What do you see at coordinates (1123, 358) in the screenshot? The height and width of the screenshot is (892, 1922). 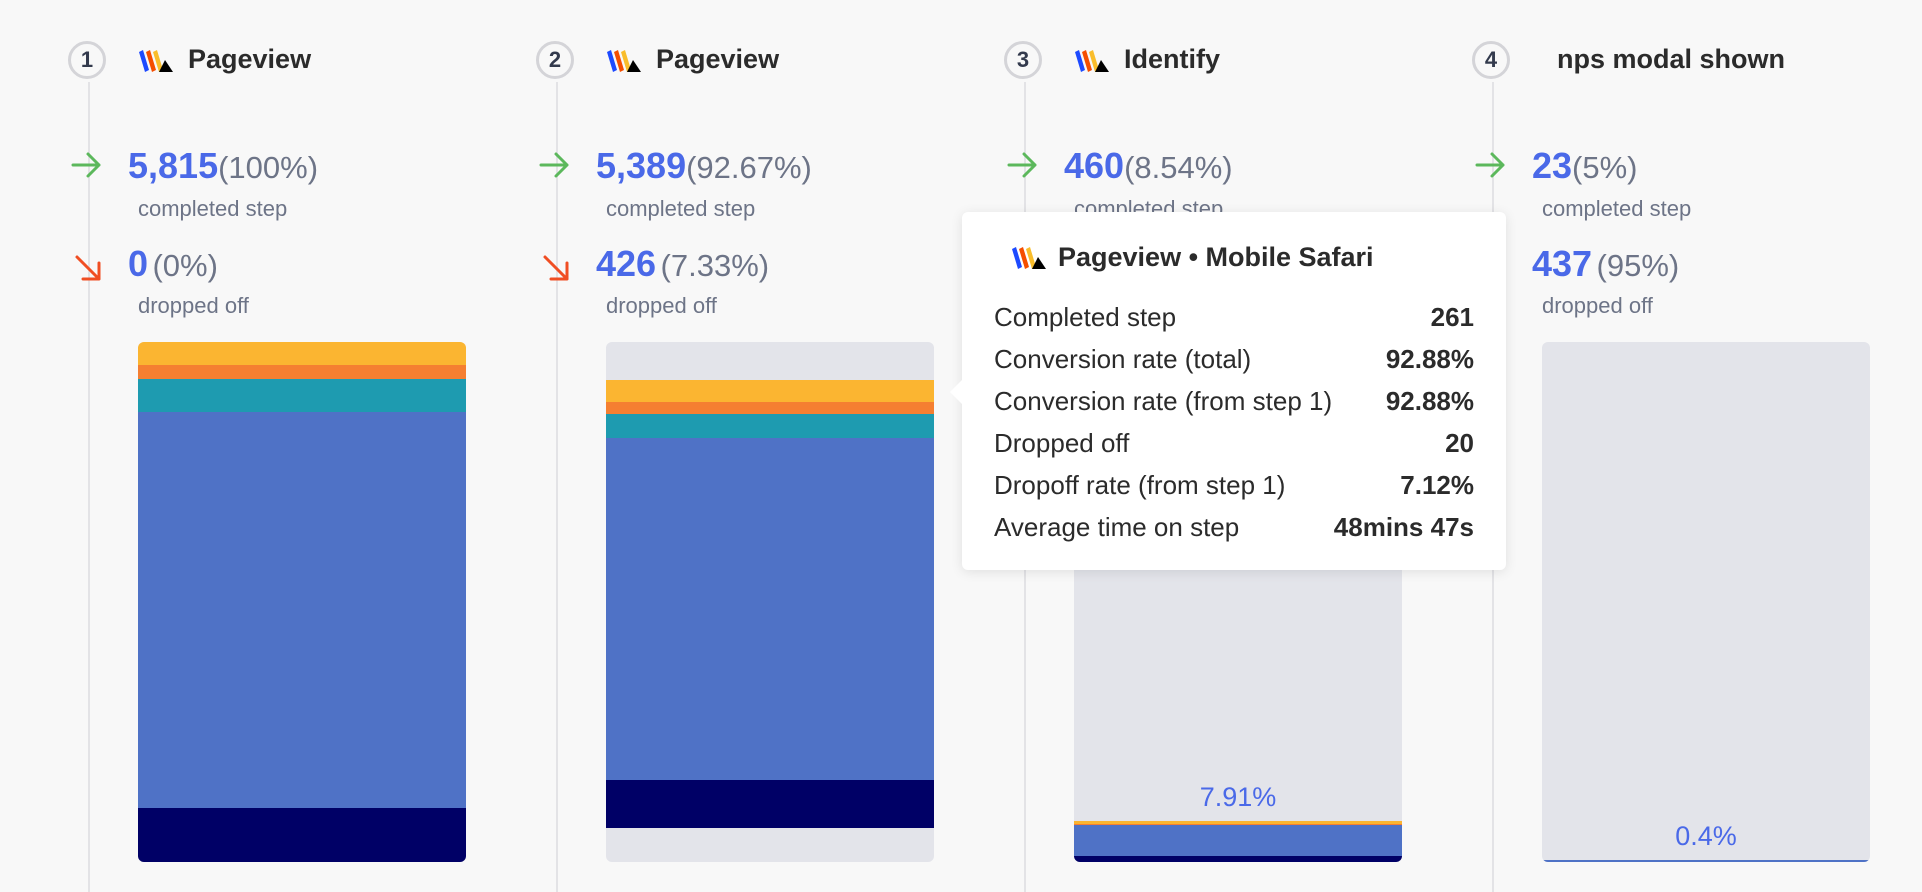 I see `tooltip-row-label: Conversion rate (total)` at bounding box center [1123, 358].